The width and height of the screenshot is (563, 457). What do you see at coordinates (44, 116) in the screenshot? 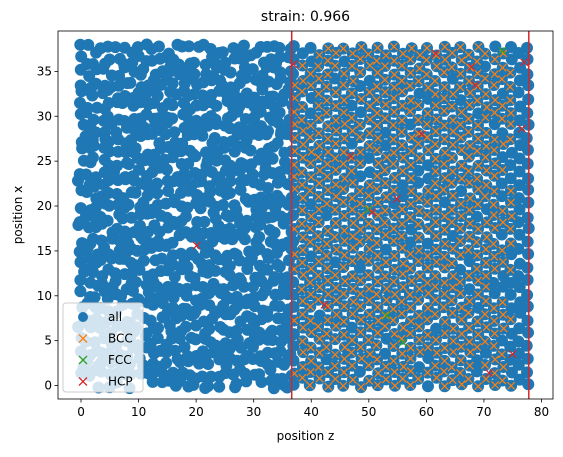
I see `y-tick-label: 30` at bounding box center [44, 116].